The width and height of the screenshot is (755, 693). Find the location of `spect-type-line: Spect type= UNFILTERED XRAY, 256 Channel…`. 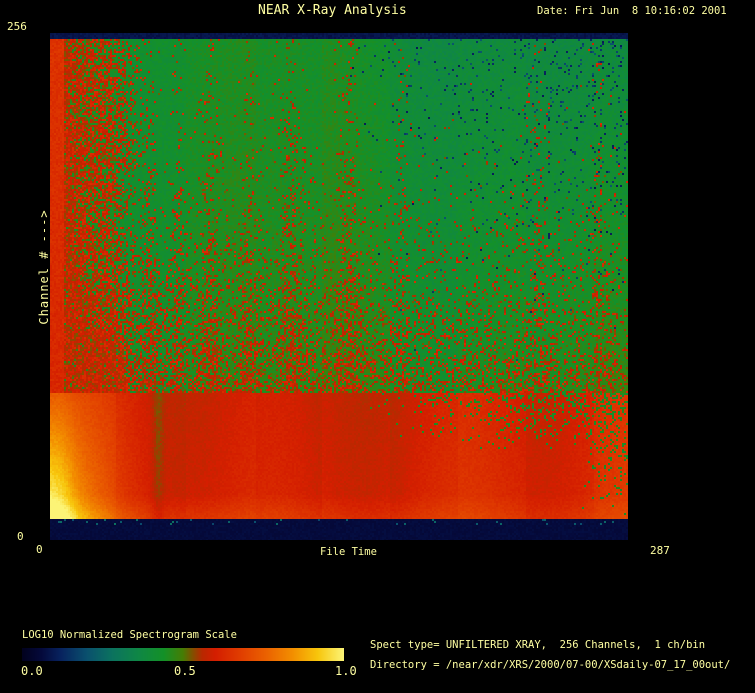

spect-type-line: Spect type= UNFILTERED XRAY, 256 Channel… is located at coordinates (538, 645).